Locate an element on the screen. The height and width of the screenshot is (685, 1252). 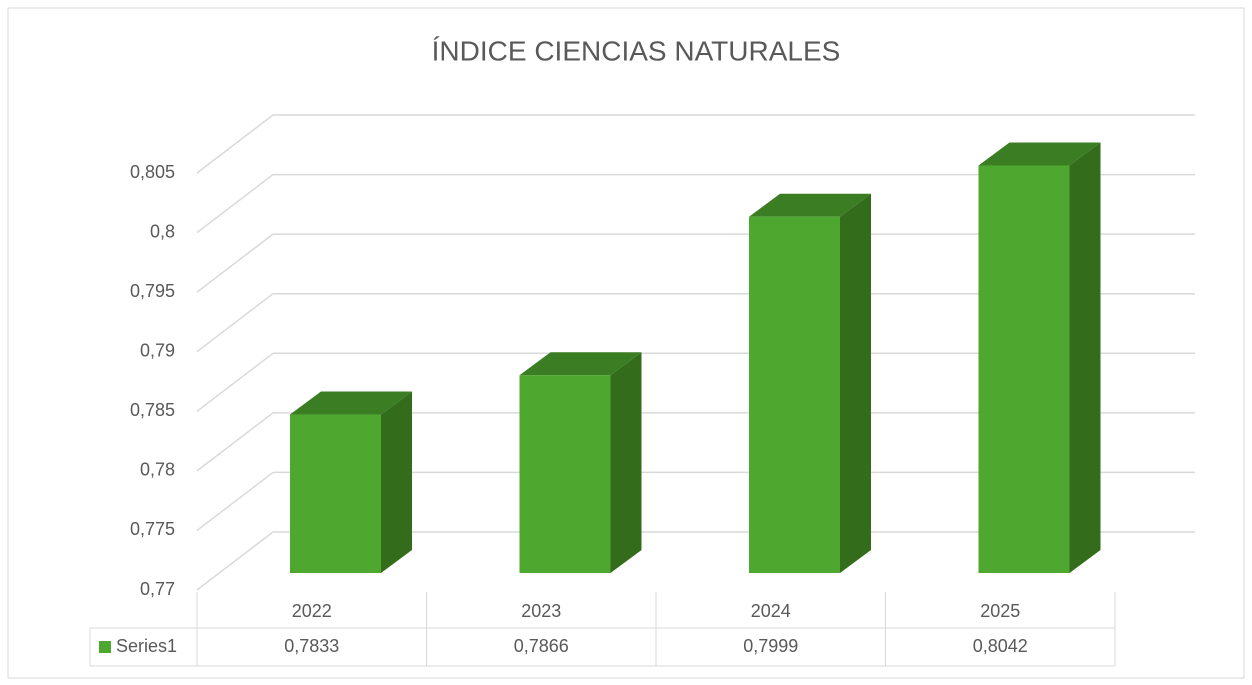
x-tick-label: 2025 is located at coordinates (1000, 611).